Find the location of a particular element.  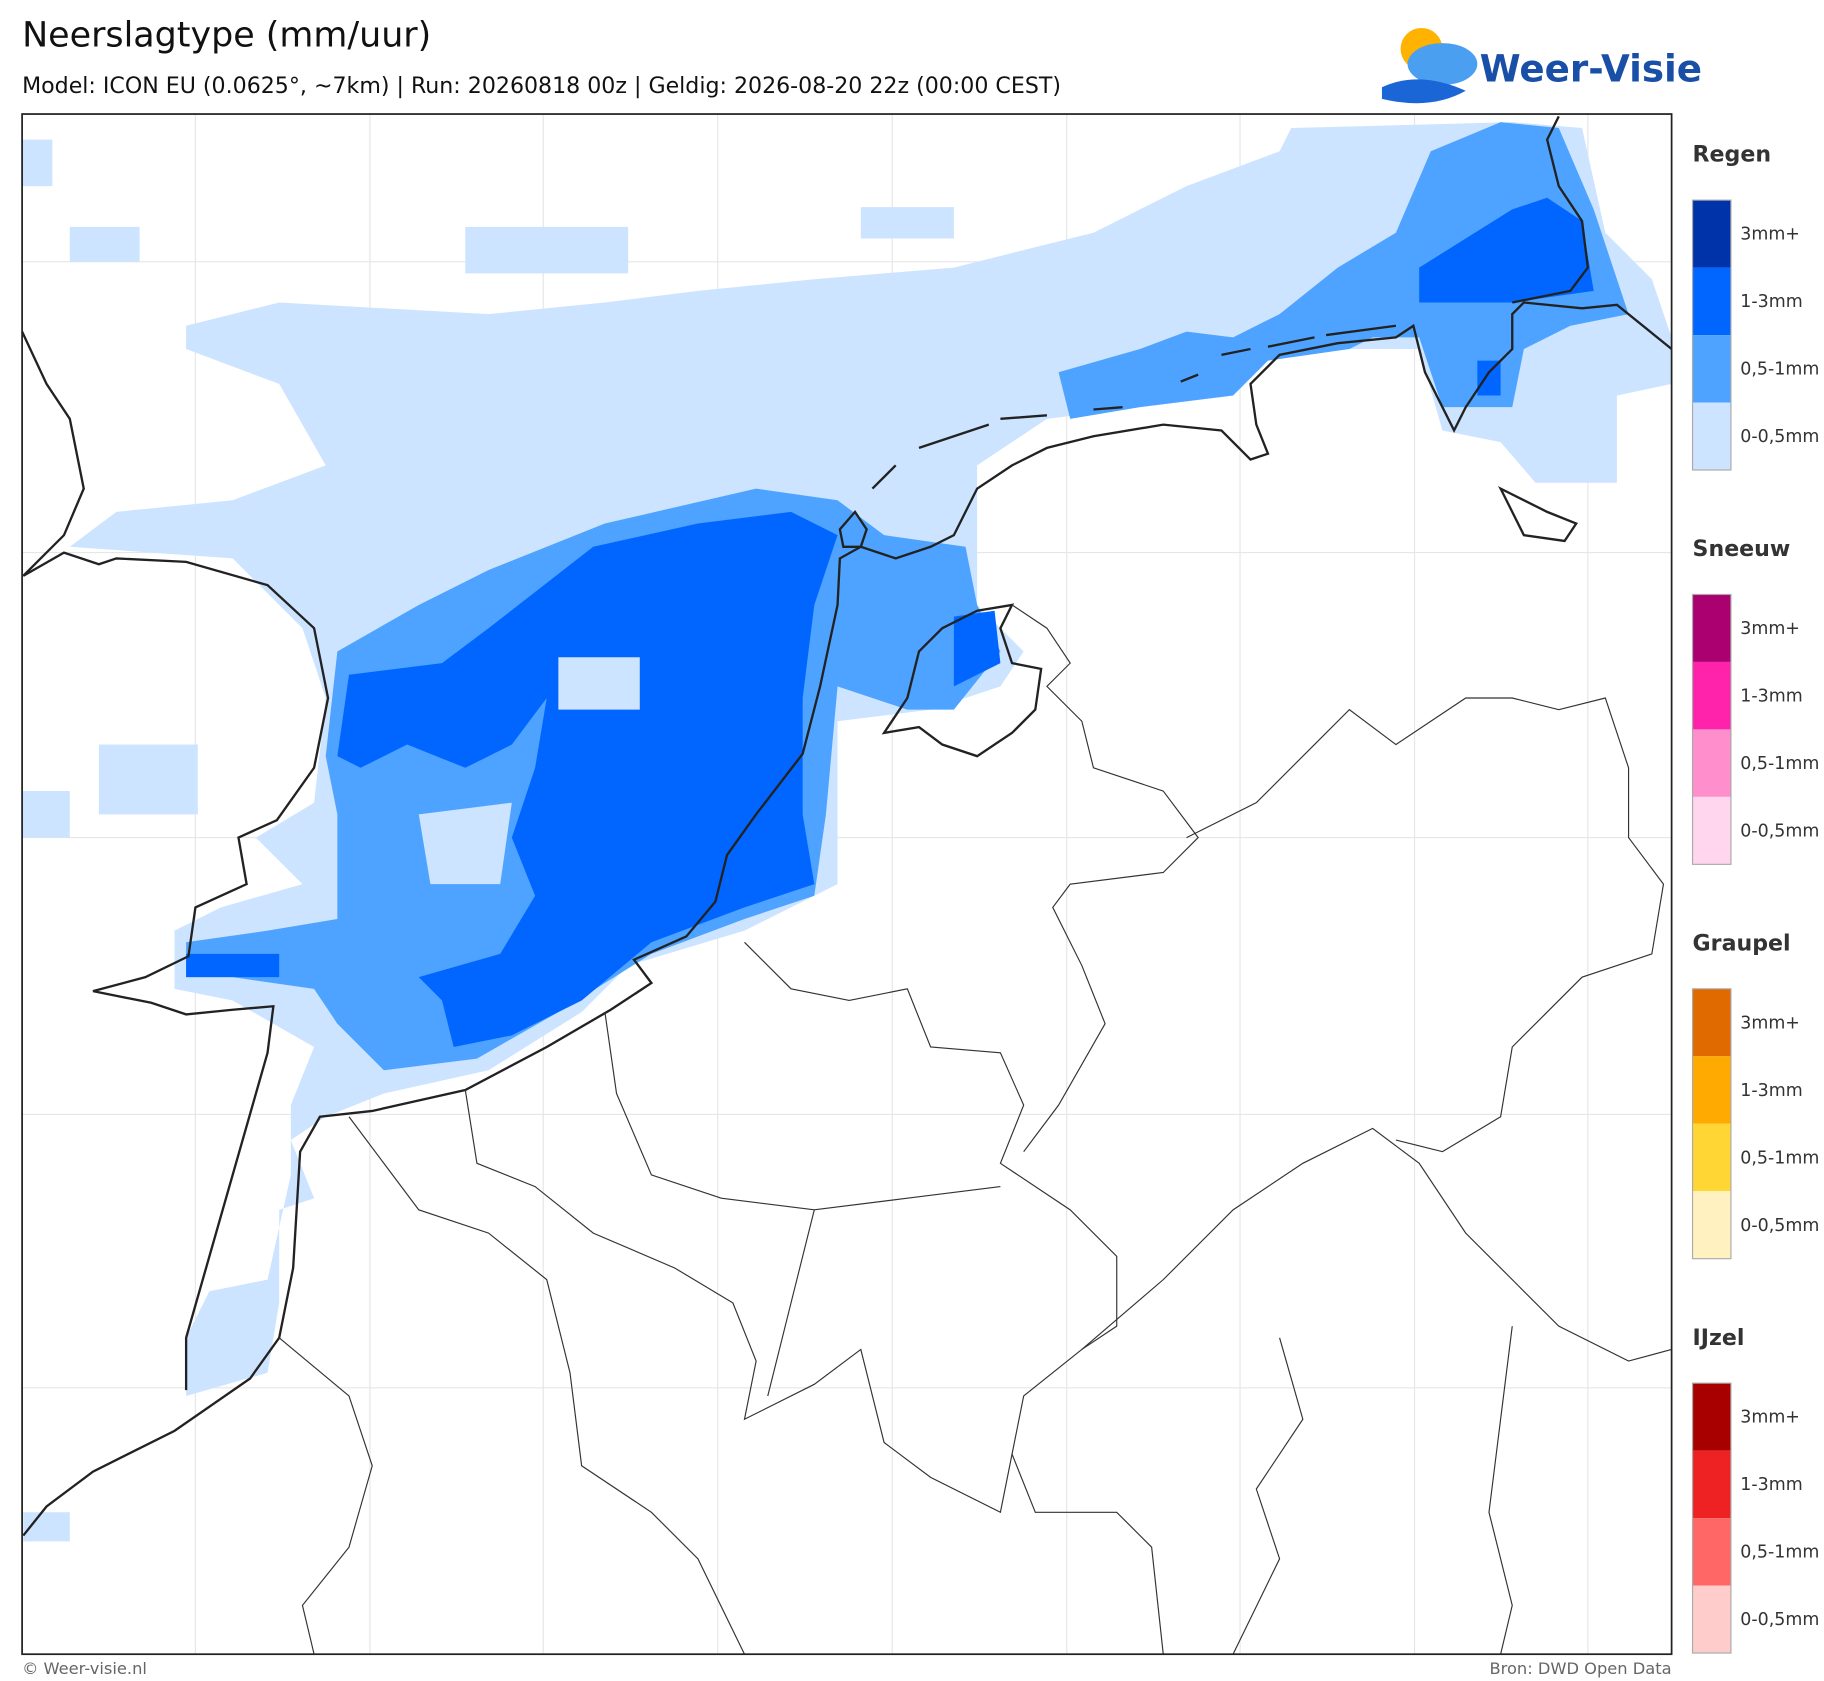

legend-title: Graupel is located at coordinates (1742, 943).